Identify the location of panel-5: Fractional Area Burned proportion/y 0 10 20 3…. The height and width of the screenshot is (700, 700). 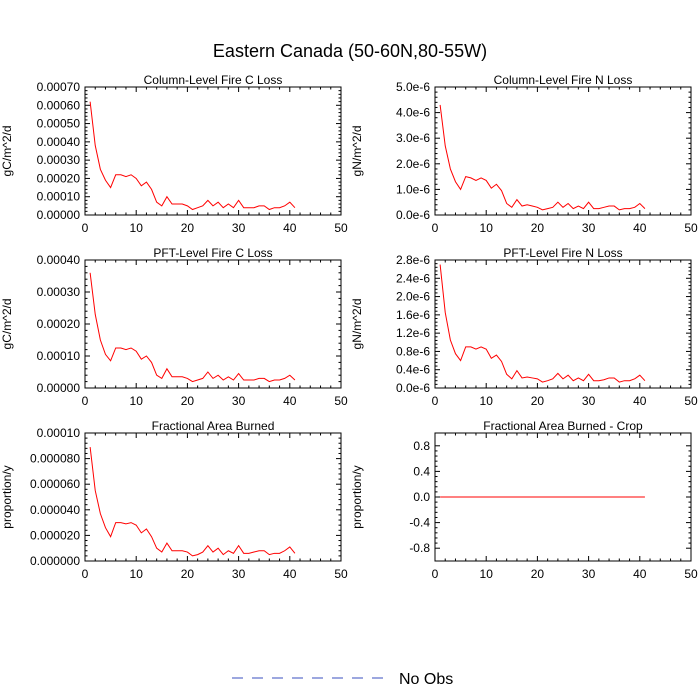
(174, 500).